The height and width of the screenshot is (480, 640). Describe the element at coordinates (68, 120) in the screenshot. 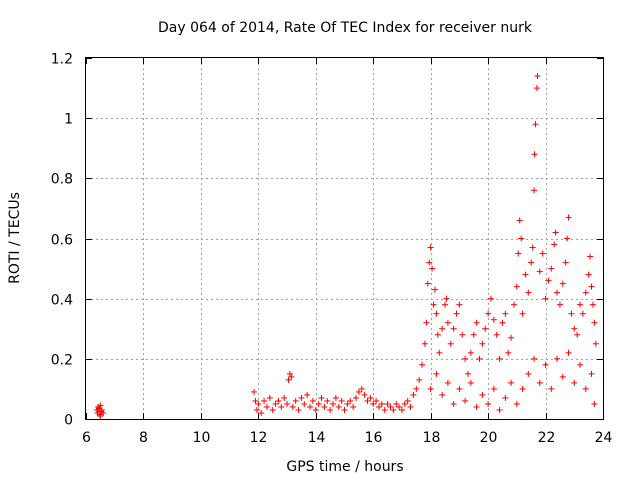

I see `y-tick-label: 1` at that location.